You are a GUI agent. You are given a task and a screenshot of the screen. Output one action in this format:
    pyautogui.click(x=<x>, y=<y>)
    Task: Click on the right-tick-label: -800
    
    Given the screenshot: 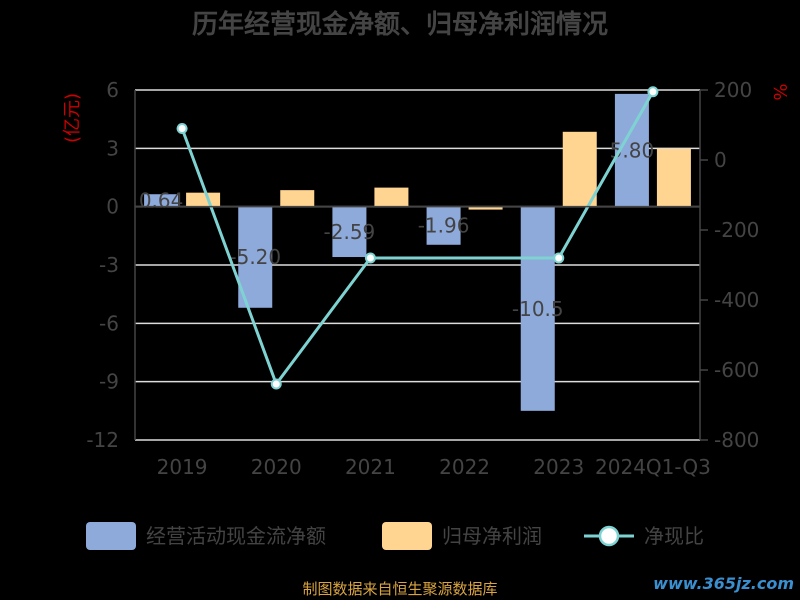 What is the action you would take?
    pyautogui.click(x=736, y=440)
    